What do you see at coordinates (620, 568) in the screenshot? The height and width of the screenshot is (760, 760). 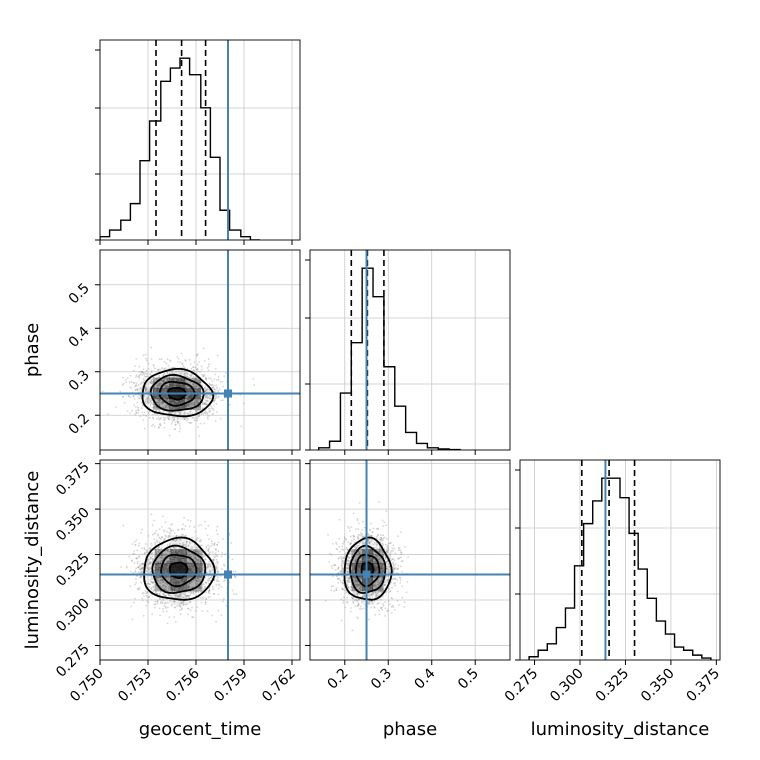 I see `histogram-luminosity-distance` at bounding box center [620, 568].